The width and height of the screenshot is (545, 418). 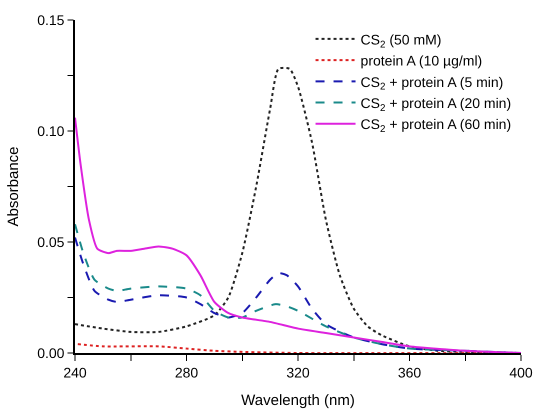 I want to click on y-tick-label: 0.15, so click(x=51, y=20).